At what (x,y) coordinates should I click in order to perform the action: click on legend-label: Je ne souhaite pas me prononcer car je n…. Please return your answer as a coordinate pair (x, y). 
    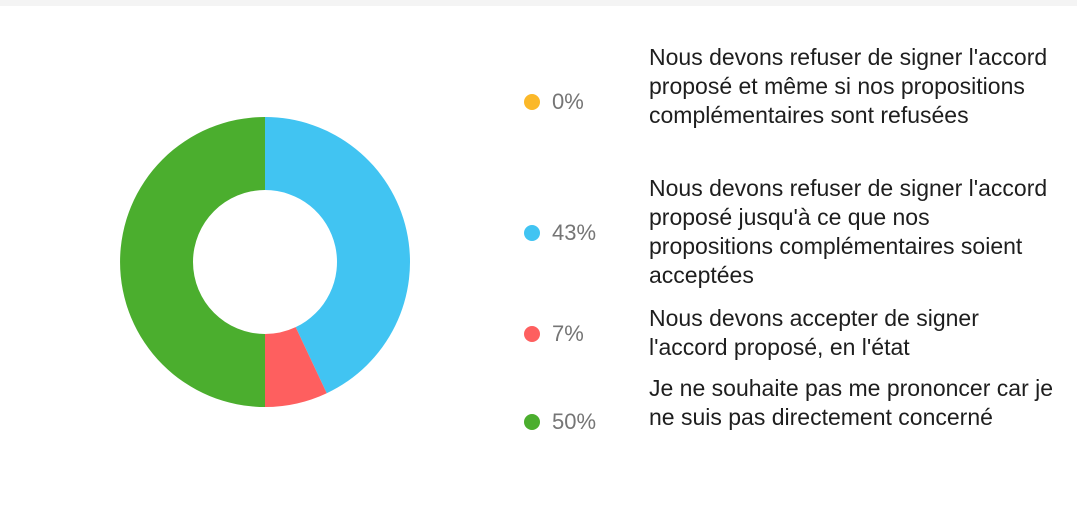
    Looking at the image, I should click on (851, 402).